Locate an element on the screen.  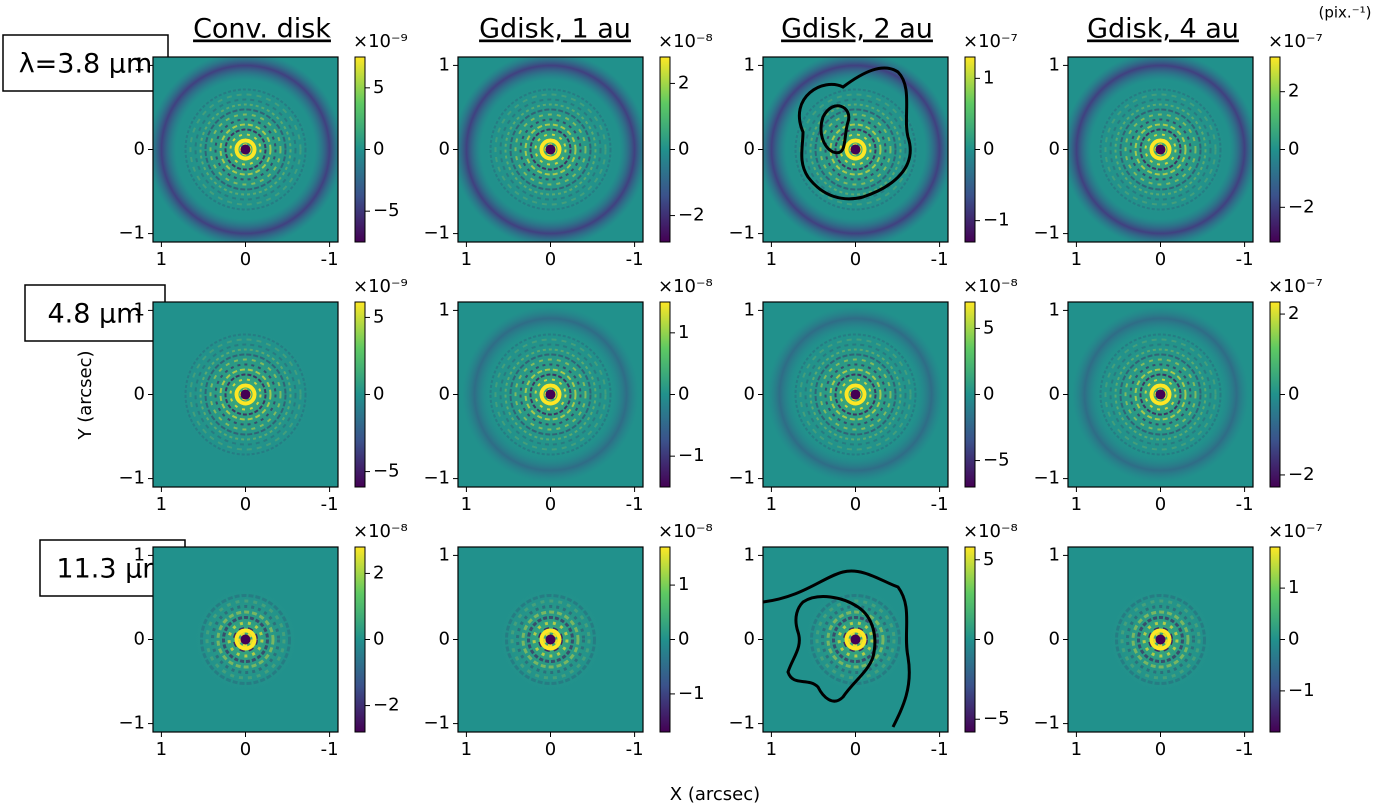
contour is located at coordinates (837, 648).